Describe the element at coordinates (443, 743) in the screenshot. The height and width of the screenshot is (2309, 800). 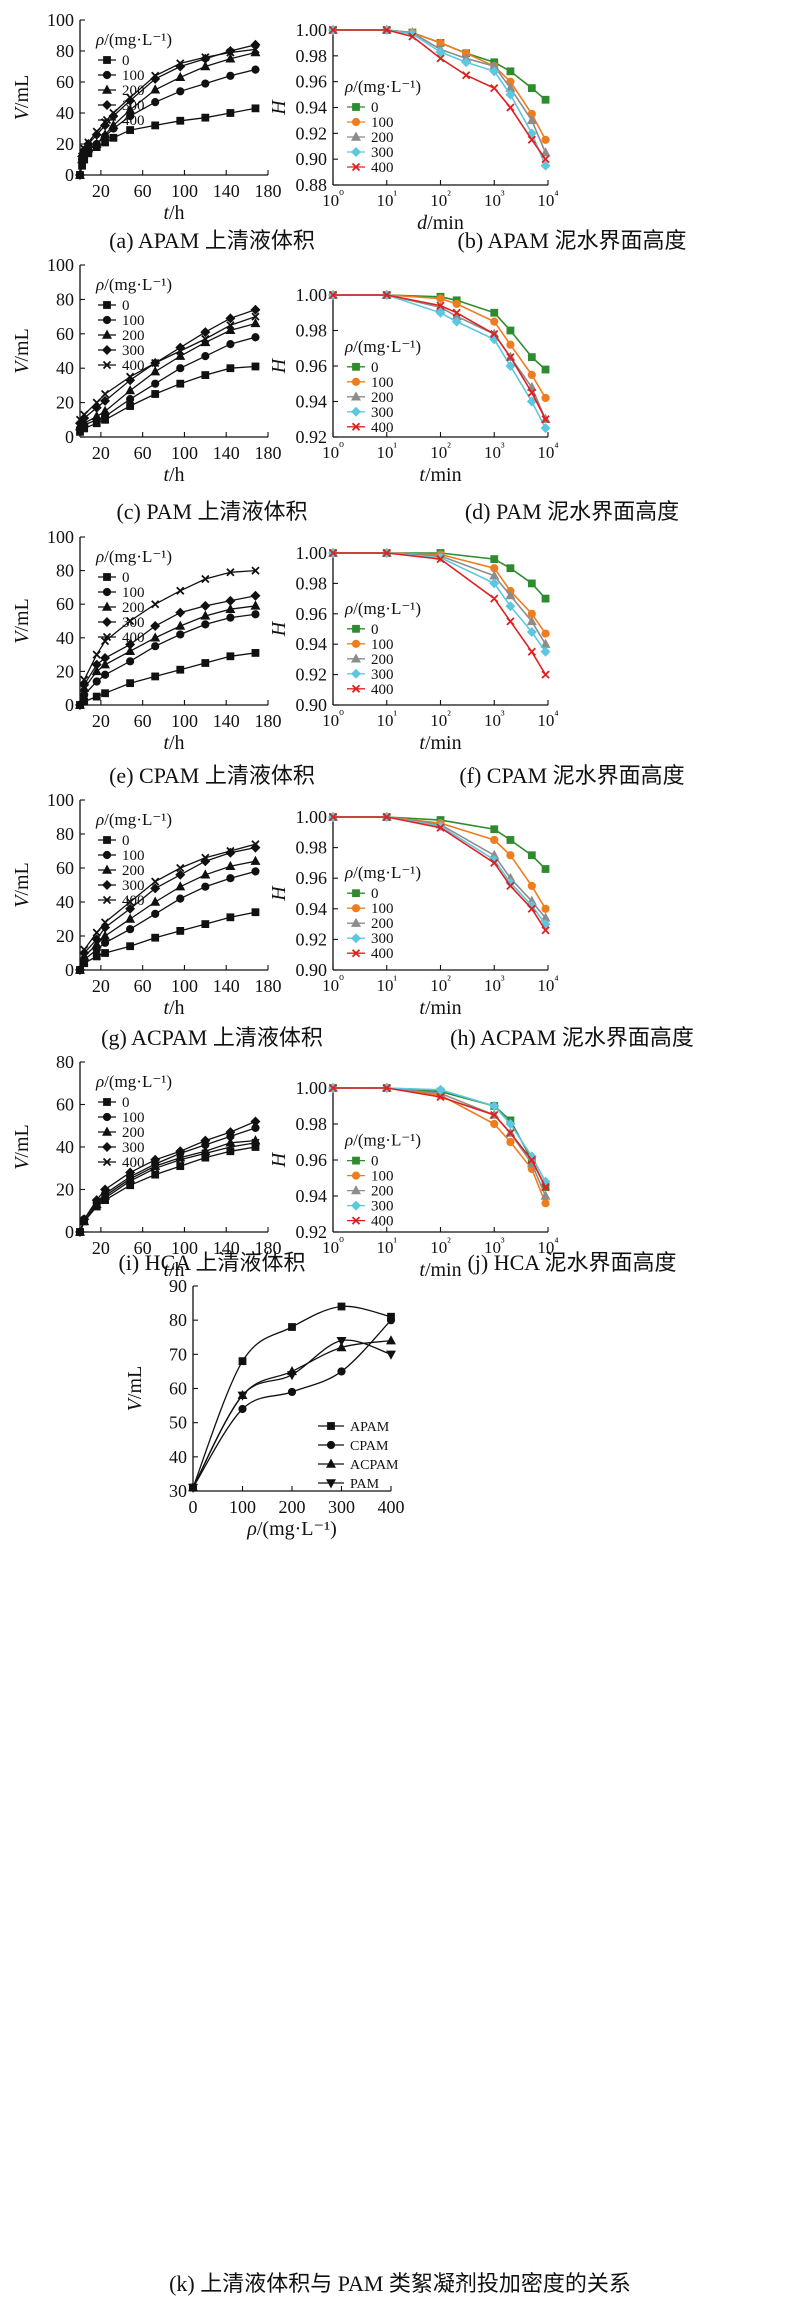
I see `x-axis-label-unit: /min` at that location.